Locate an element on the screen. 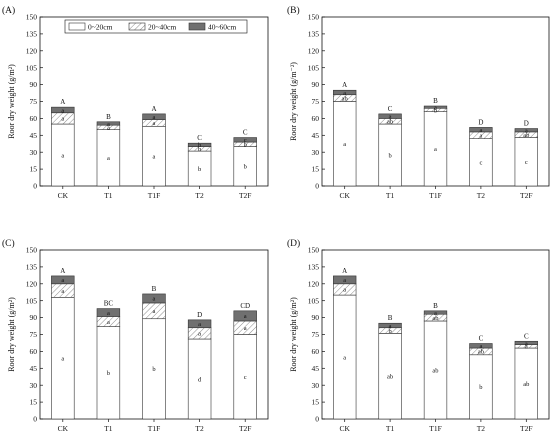 The image size is (550, 444). legend-label: 40~60cm is located at coordinates (222, 27).